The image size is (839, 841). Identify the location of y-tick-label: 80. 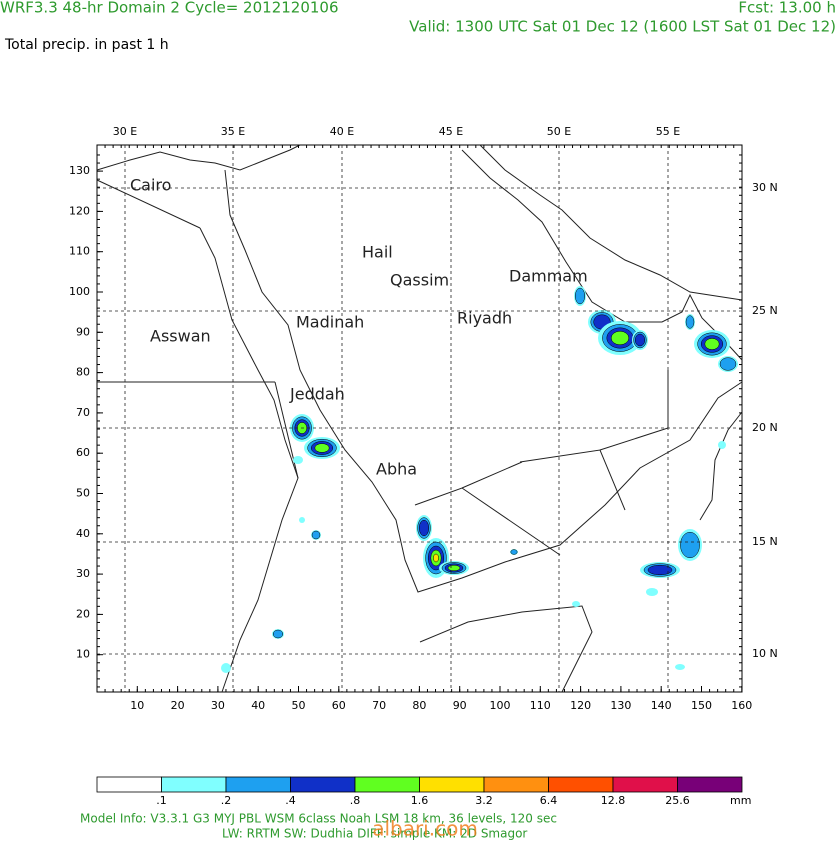
(83, 372).